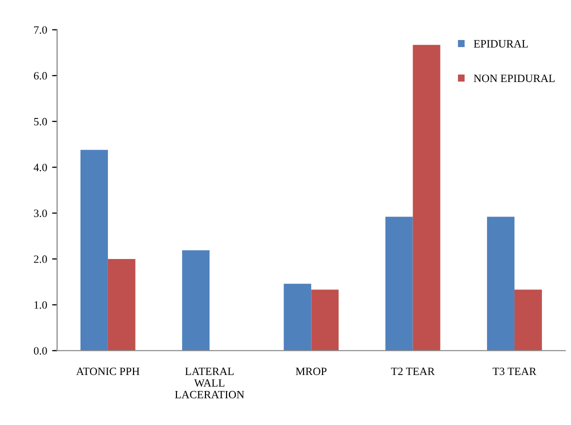 The width and height of the screenshot is (571, 425). Describe the element at coordinates (40, 76) in the screenshot. I see `y-tick-label: 6.0` at that location.